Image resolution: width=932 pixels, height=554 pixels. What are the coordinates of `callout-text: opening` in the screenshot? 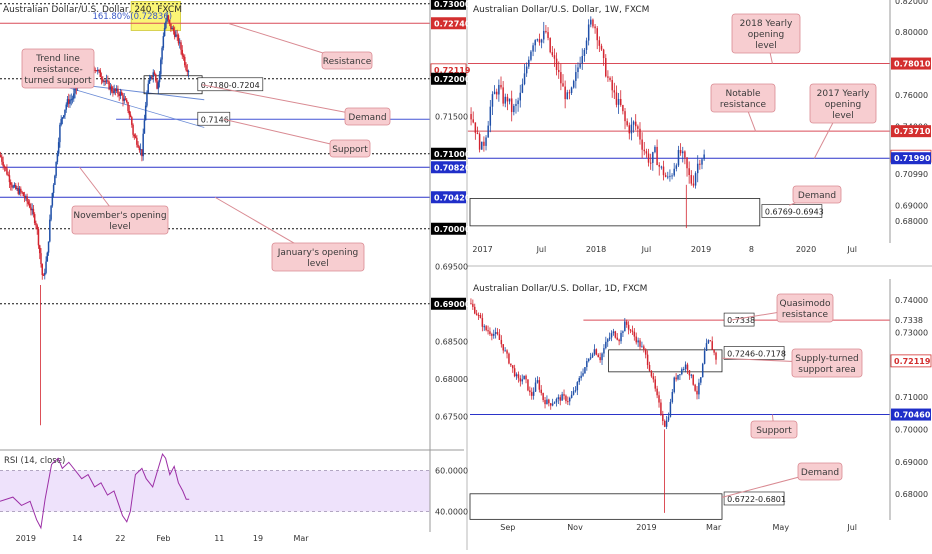 It's located at (766, 35).